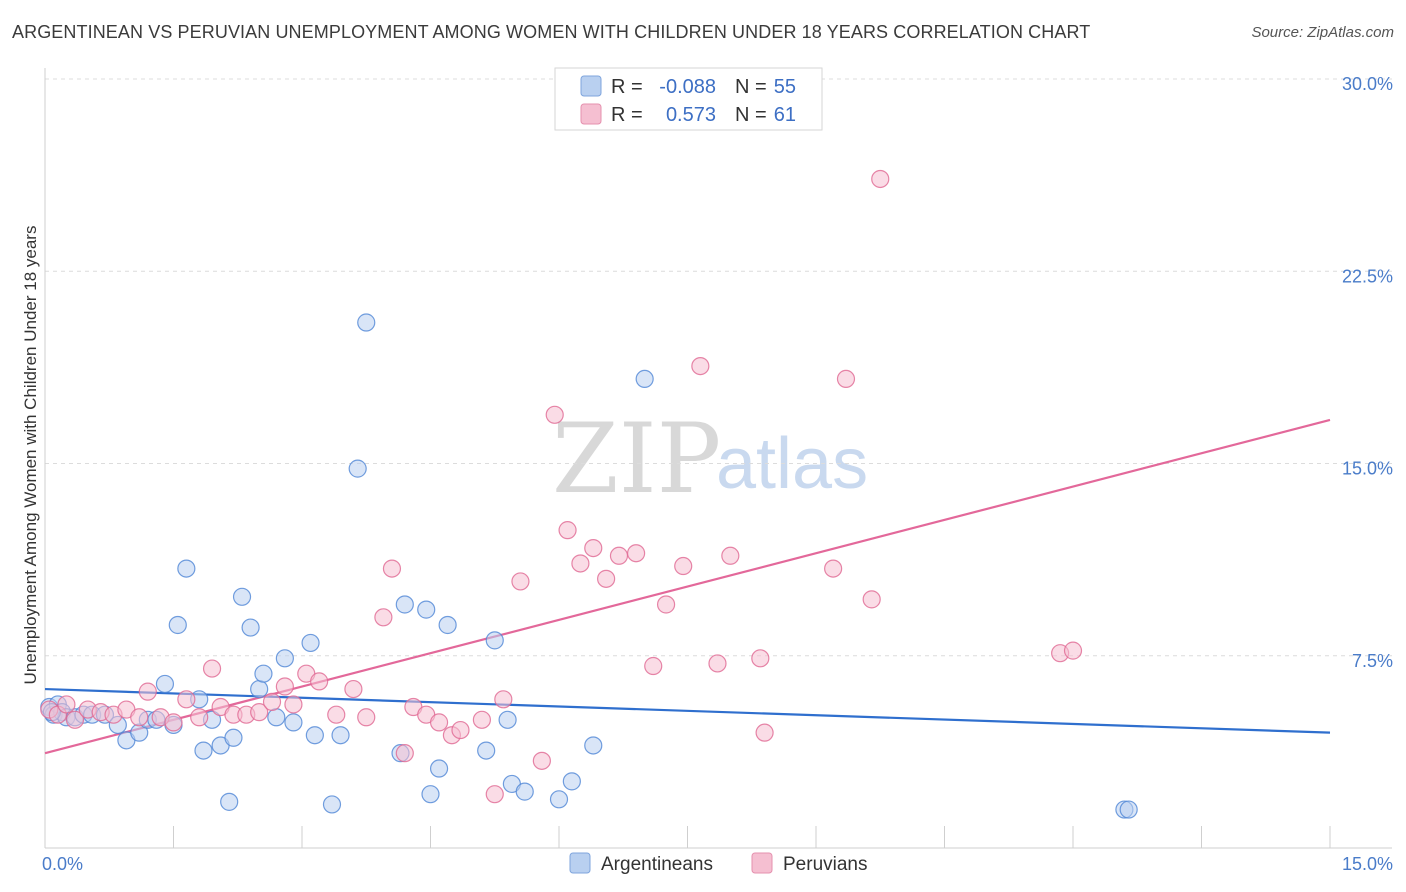 The width and height of the screenshot is (1406, 892). Describe the element at coordinates (1367, 84) in the screenshot. I see `y-tick-label-3: 30.0%` at that location.